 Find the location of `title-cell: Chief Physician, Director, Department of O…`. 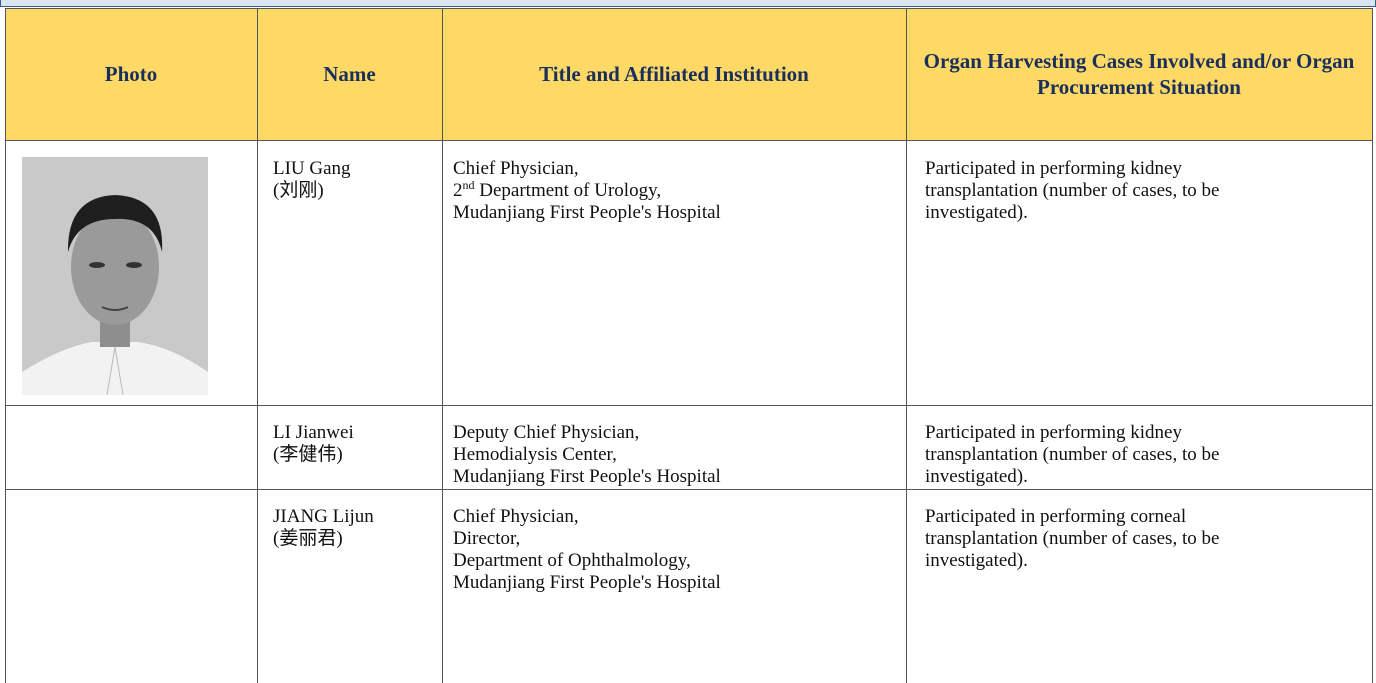

title-cell: Chief Physician, Director, Department of O… is located at coordinates (587, 550).